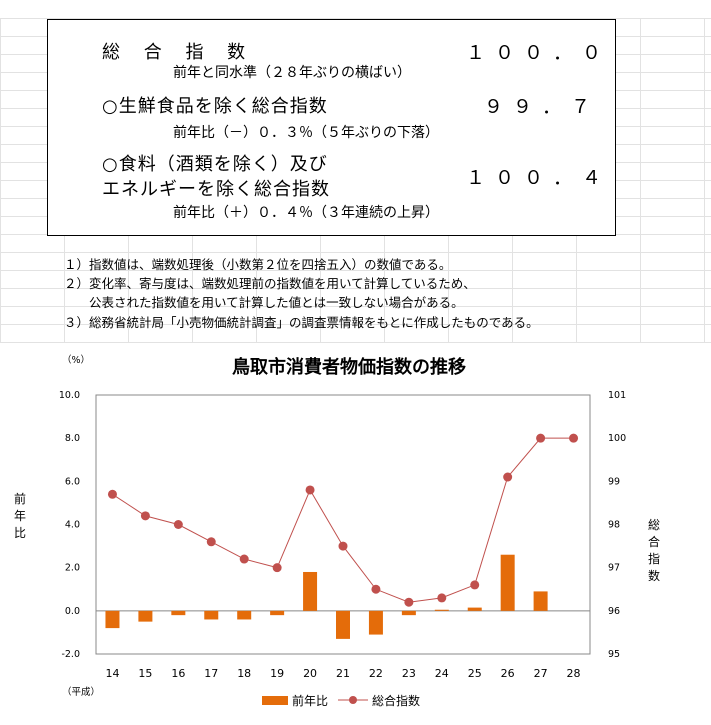  Describe the element at coordinates (215, 106) in the screenshot. I see `summary-row2-name: ○生鮮食品を除く総合指数` at that location.